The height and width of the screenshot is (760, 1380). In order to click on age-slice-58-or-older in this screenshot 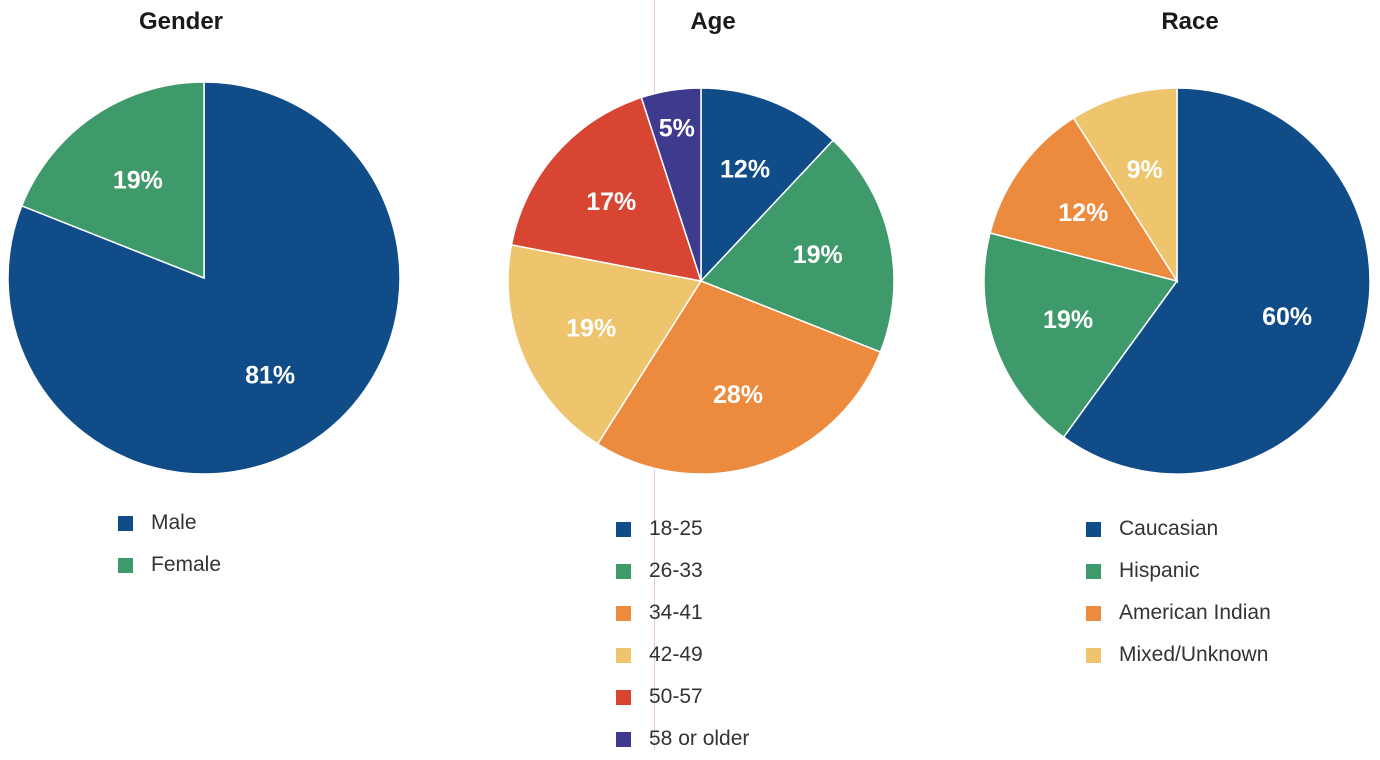, I will do `click(671, 184)`.